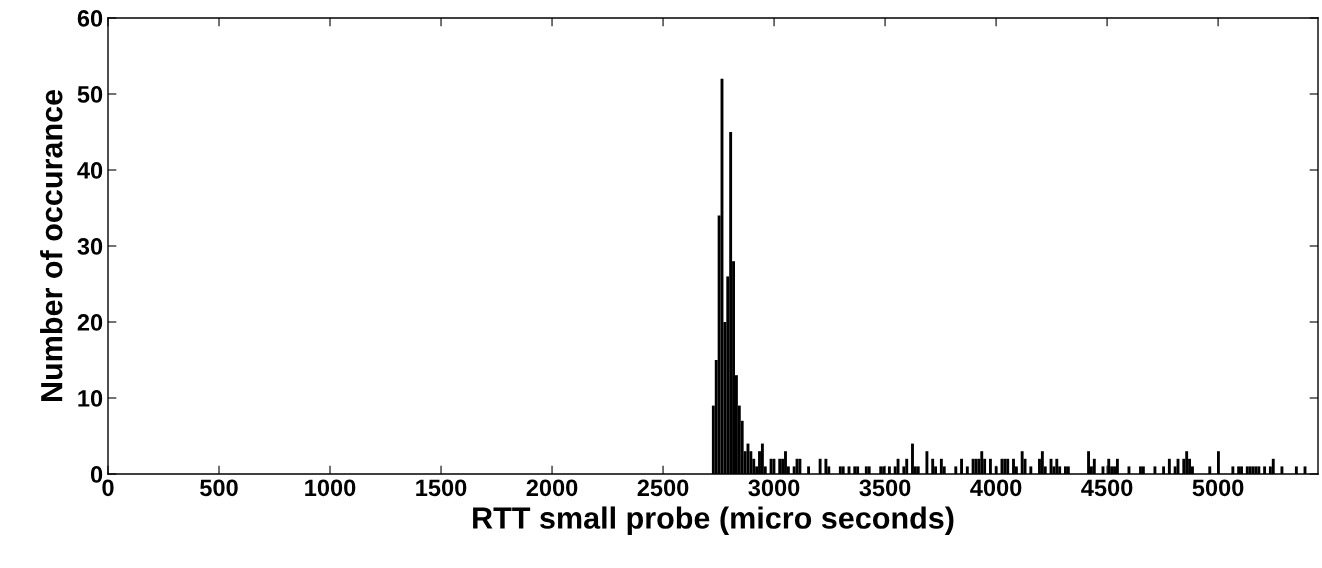  Describe the element at coordinates (713, 520) in the screenshot. I see `x-axis-title: RTT small probe (micro seconds)` at that location.